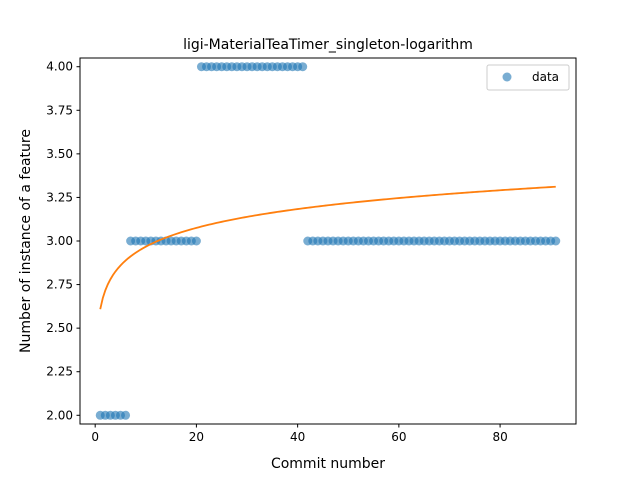  I want to click on y-tick-label: 2.50, so click(59, 328).